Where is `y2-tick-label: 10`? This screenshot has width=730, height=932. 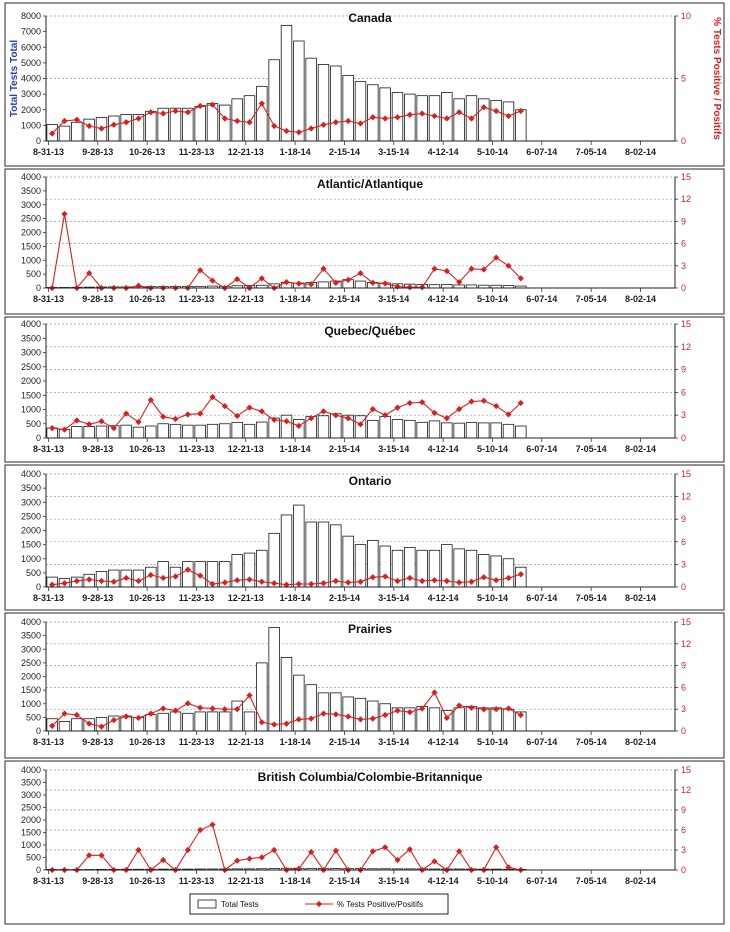 y2-tick-label: 10 is located at coordinates (686, 16).